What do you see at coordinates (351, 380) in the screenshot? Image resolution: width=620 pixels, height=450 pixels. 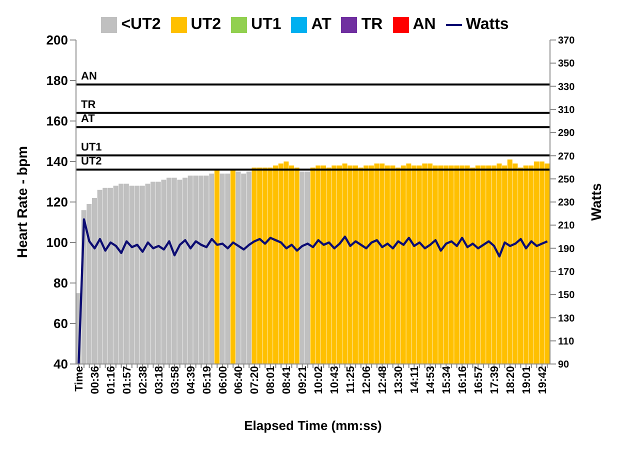 I see `x-tick-label: 11:25` at bounding box center [351, 380].